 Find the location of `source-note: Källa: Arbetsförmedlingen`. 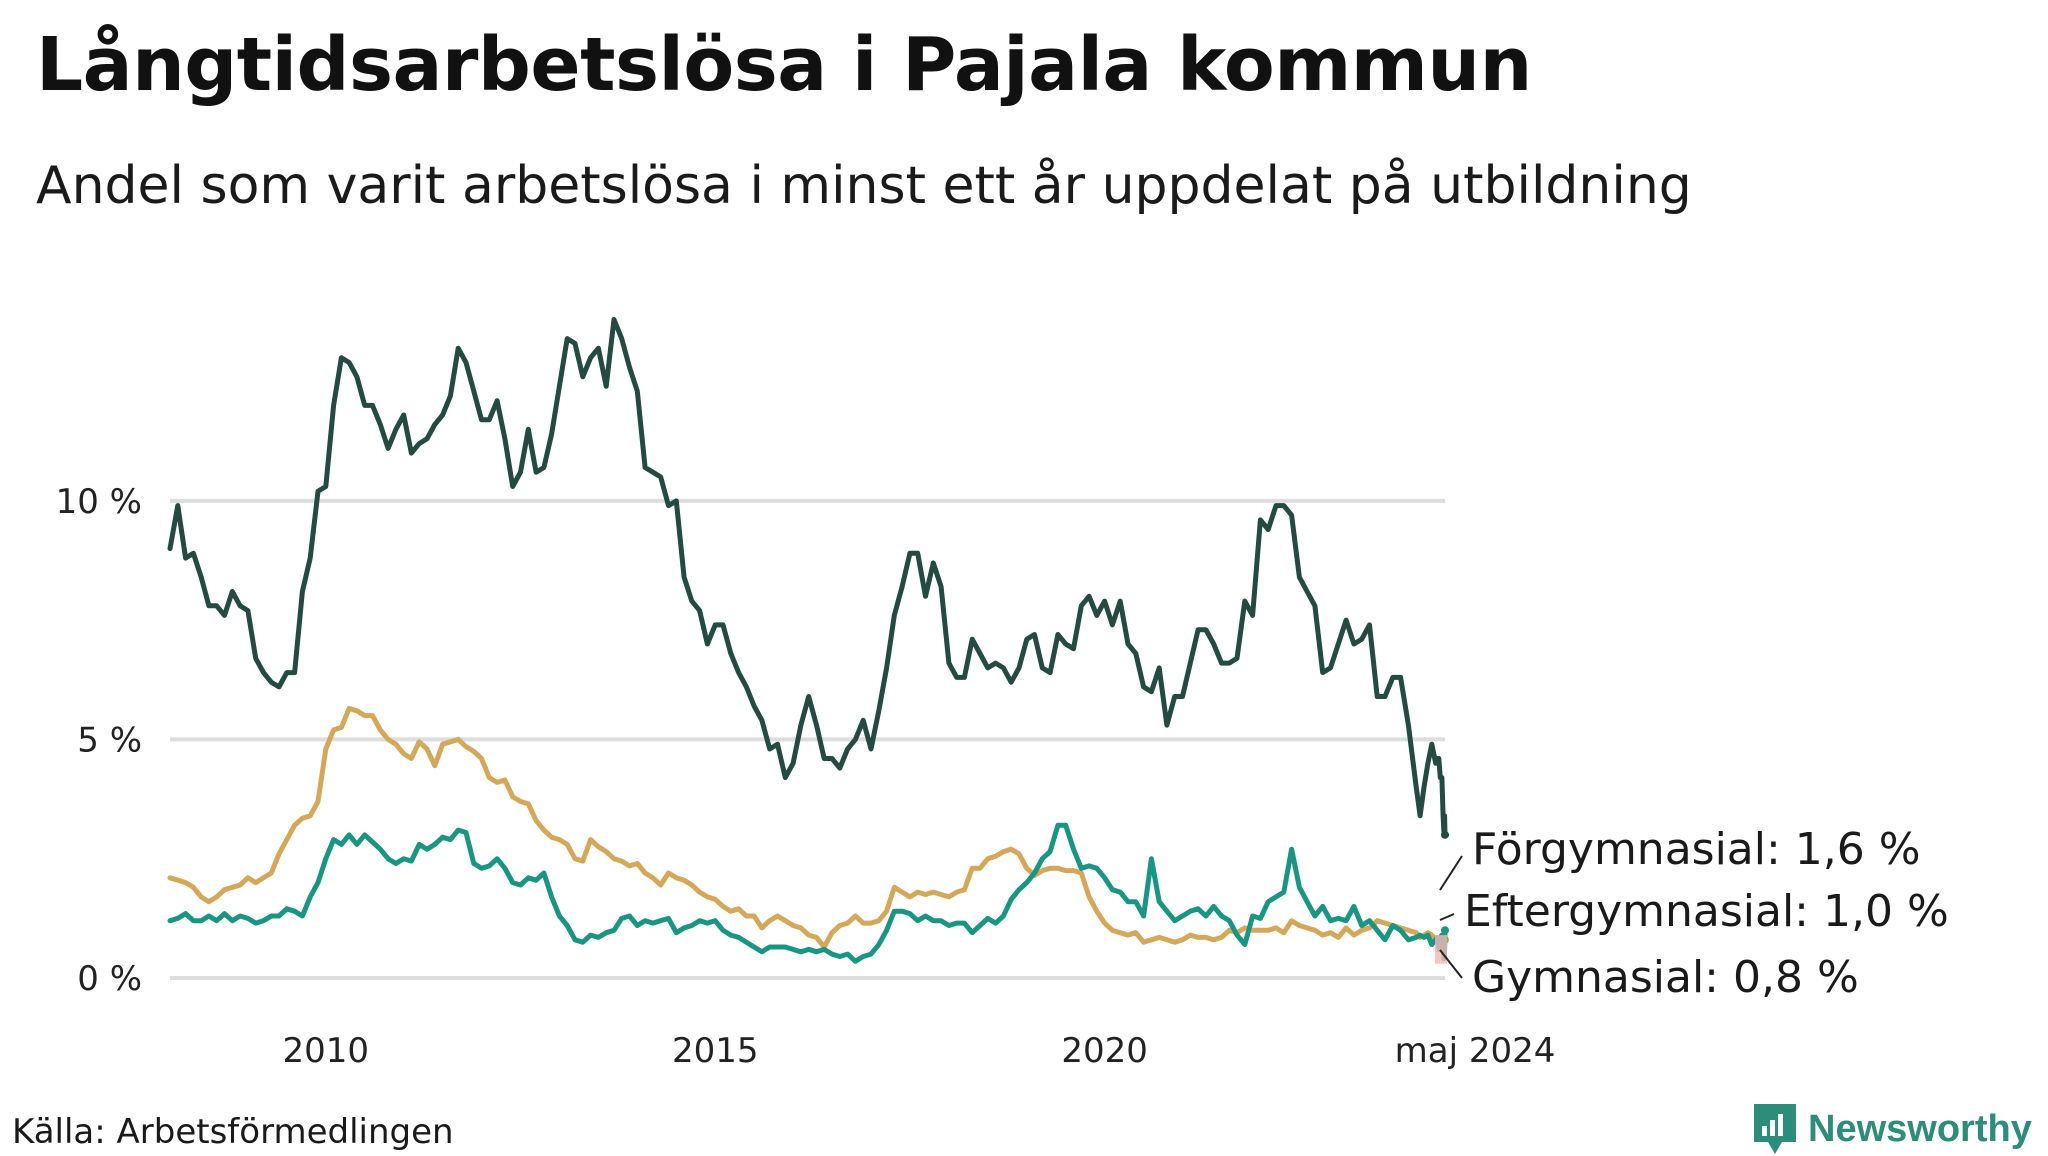

source-note: Källa: Arbetsförmedlingen is located at coordinates (233, 1132).